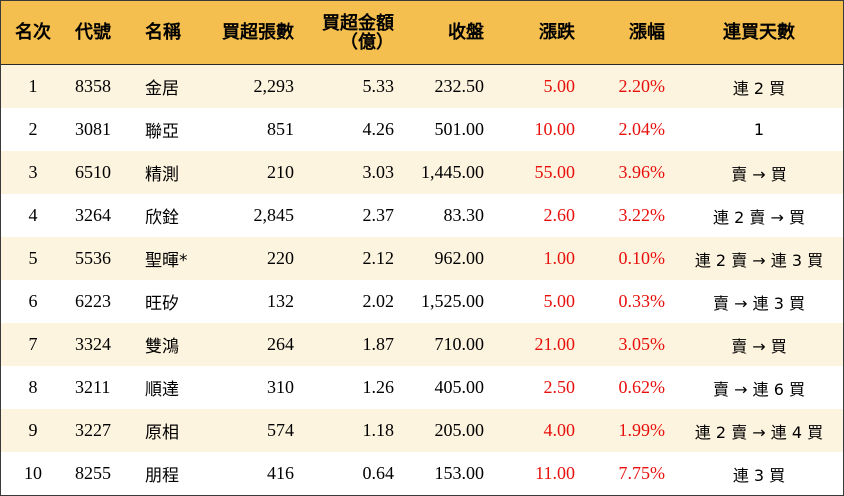 This screenshot has height=496, width=844. What do you see at coordinates (258, 344) in the screenshot?
I see `net-lots-cell: 264` at bounding box center [258, 344].